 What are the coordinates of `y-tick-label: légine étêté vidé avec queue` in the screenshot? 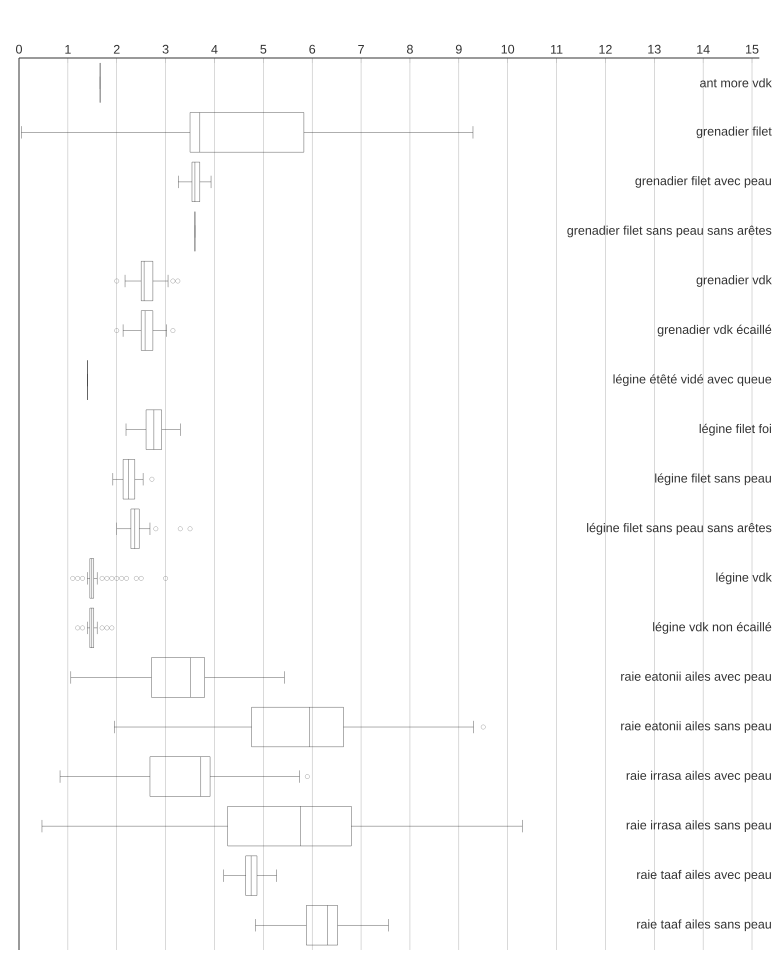 It's located at (693, 380).